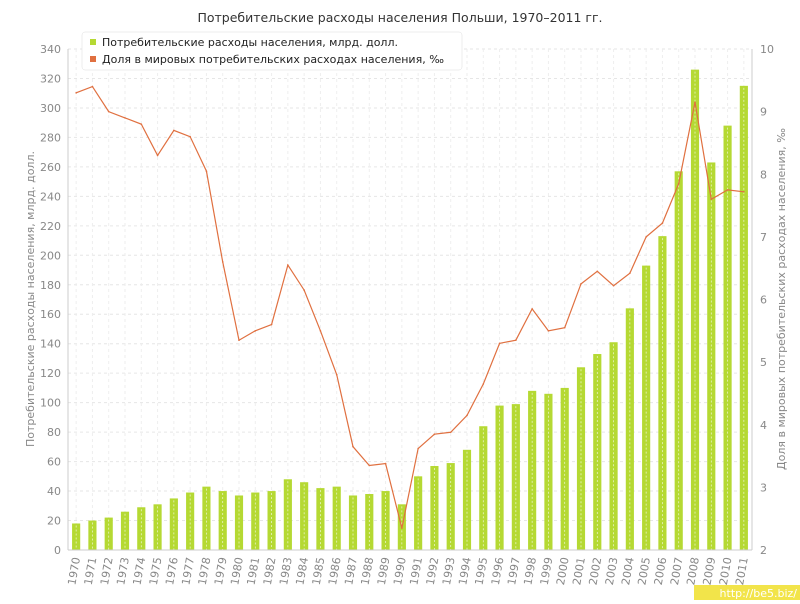  What do you see at coordinates (710, 571) in the screenshot?
I see `x-tick-label: 2009` at bounding box center [710, 571].